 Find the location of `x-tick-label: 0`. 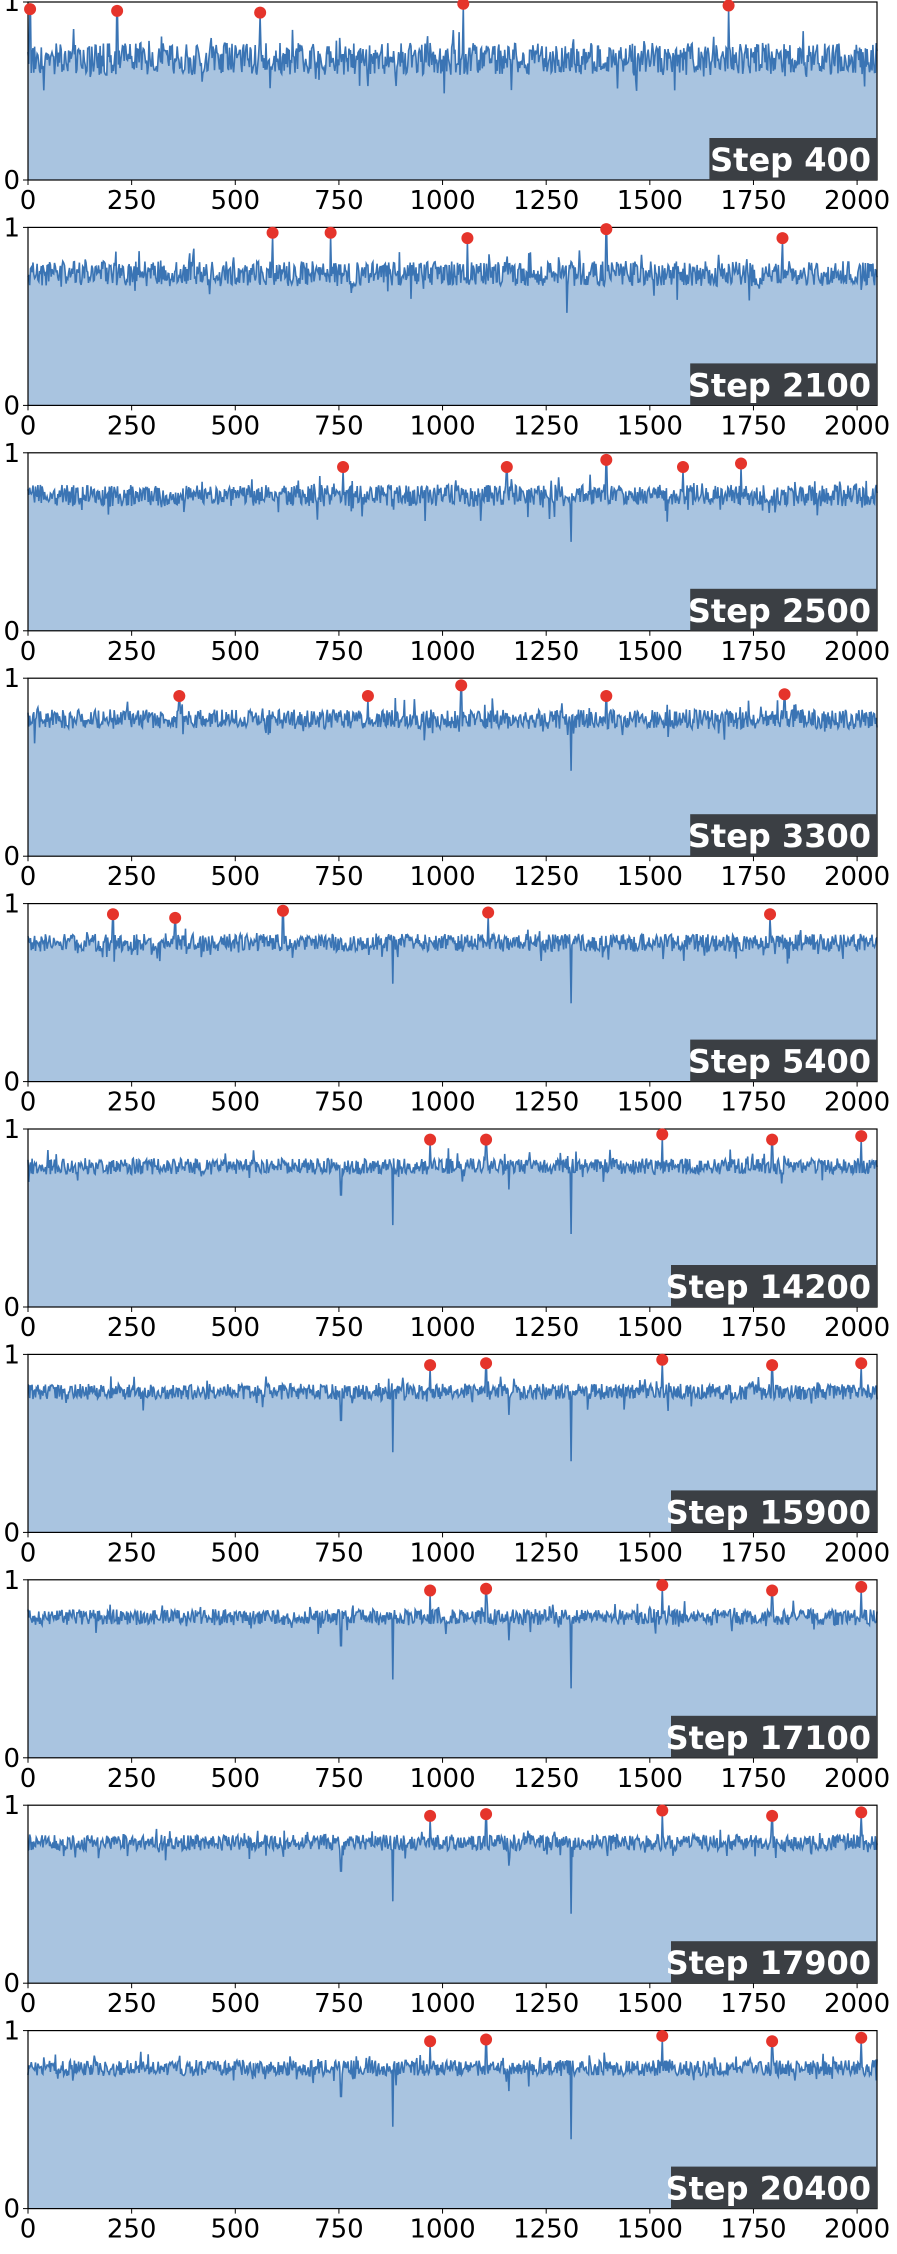

x-tick-label: 0 is located at coordinates (28, 2004).